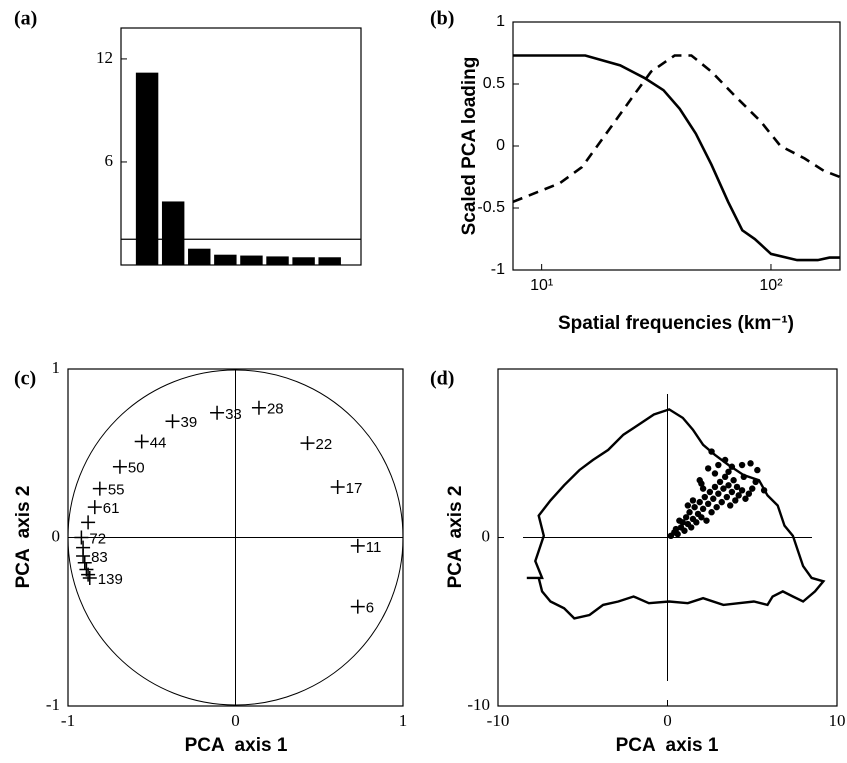 The image size is (847, 763). What do you see at coordinates (241, 146) in the screenshot?
I see `plot-frame` at bounding box center [241, 146].